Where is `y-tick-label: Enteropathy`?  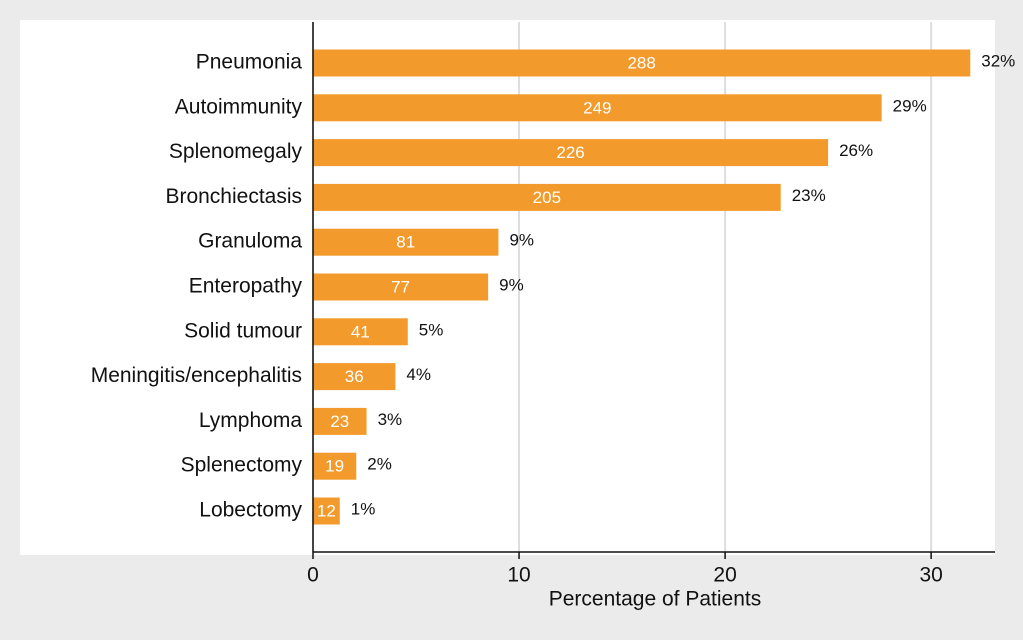 y-tick-label: Enteropathy is located at coordinates (246, 286).